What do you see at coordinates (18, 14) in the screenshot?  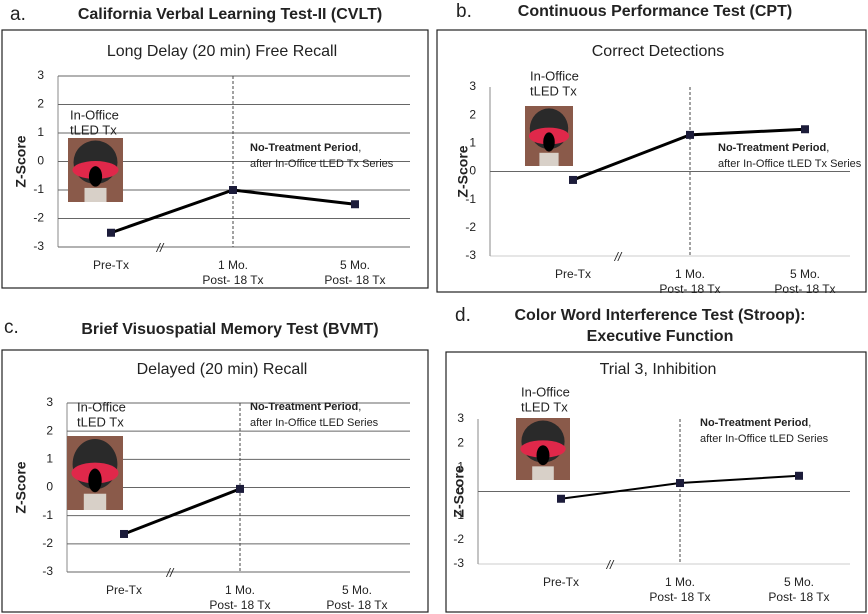 I see `panel-letter: a.` at bounding box center [18, 14].